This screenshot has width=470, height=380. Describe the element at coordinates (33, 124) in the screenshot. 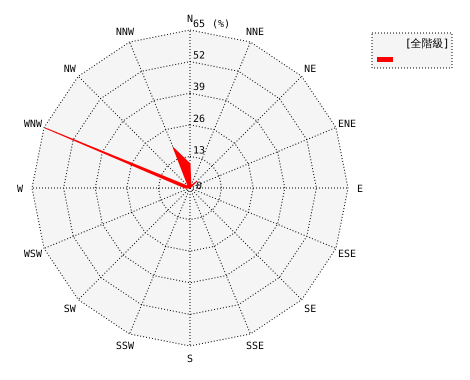

I see `spoke-label: WNW` at that location.